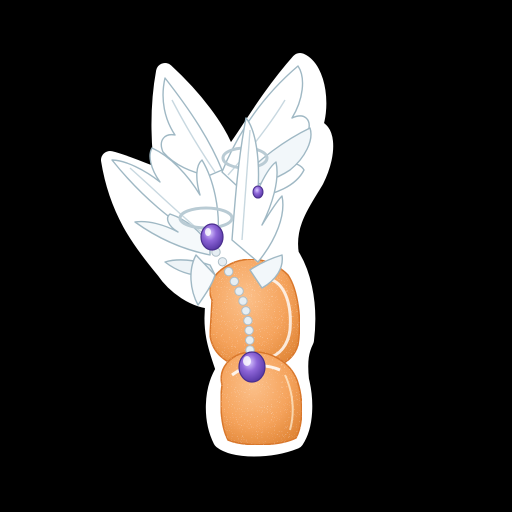 The width and height of the screenshot is (512, 512). I want to click on gem-small, so click(258, 192).